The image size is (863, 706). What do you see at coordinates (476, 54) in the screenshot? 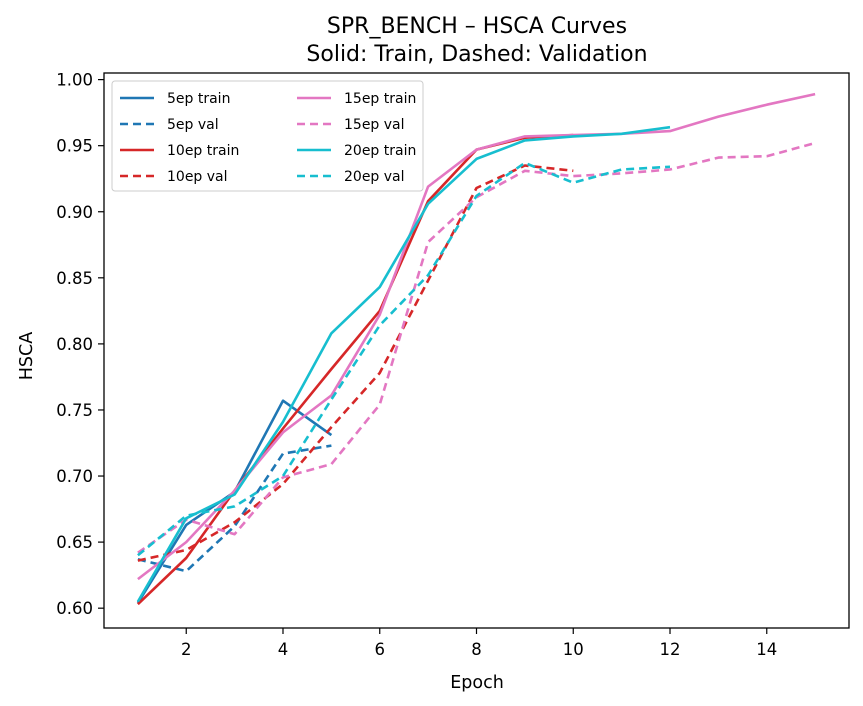
I see `chart-subtitle: Solid: Train, Dashed: Validation` at bounding box center [476, 54].